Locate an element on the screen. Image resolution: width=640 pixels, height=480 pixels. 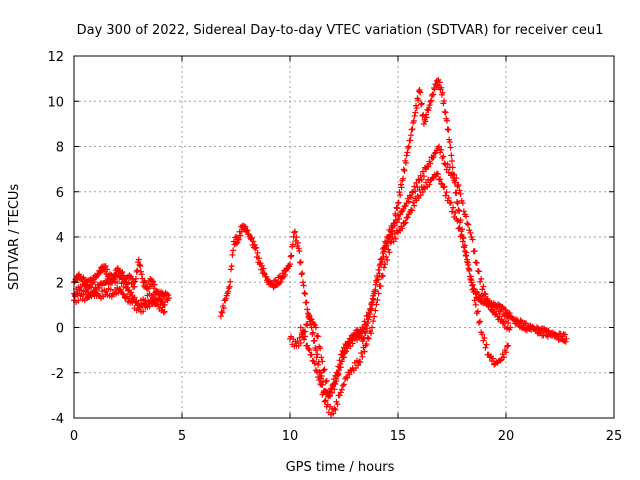
x-tick-label: 20 is located at coordinates (506, 436).